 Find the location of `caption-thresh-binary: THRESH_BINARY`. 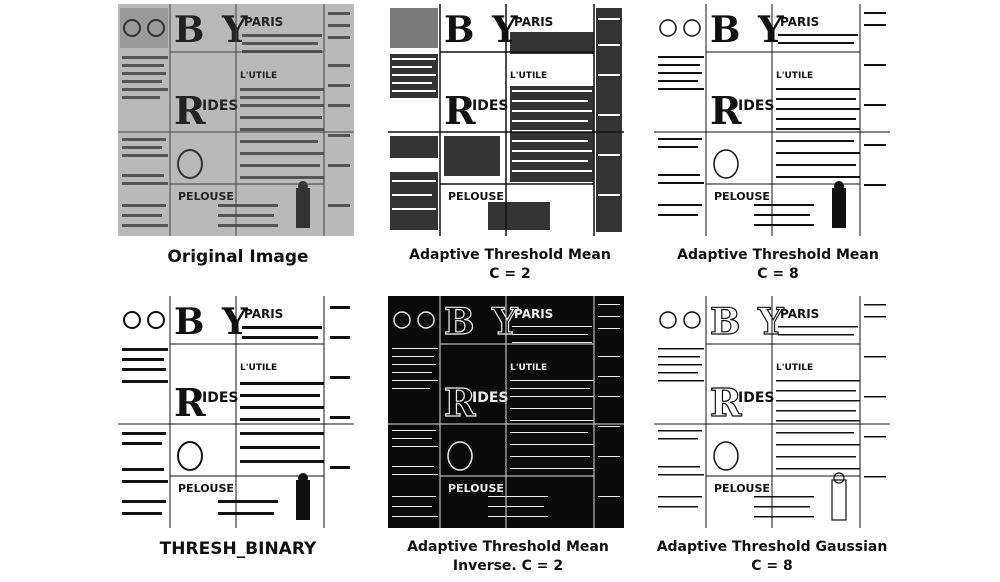

caption-thresh-binary: THRESH_BINARY is located at coordinates (238, 549).